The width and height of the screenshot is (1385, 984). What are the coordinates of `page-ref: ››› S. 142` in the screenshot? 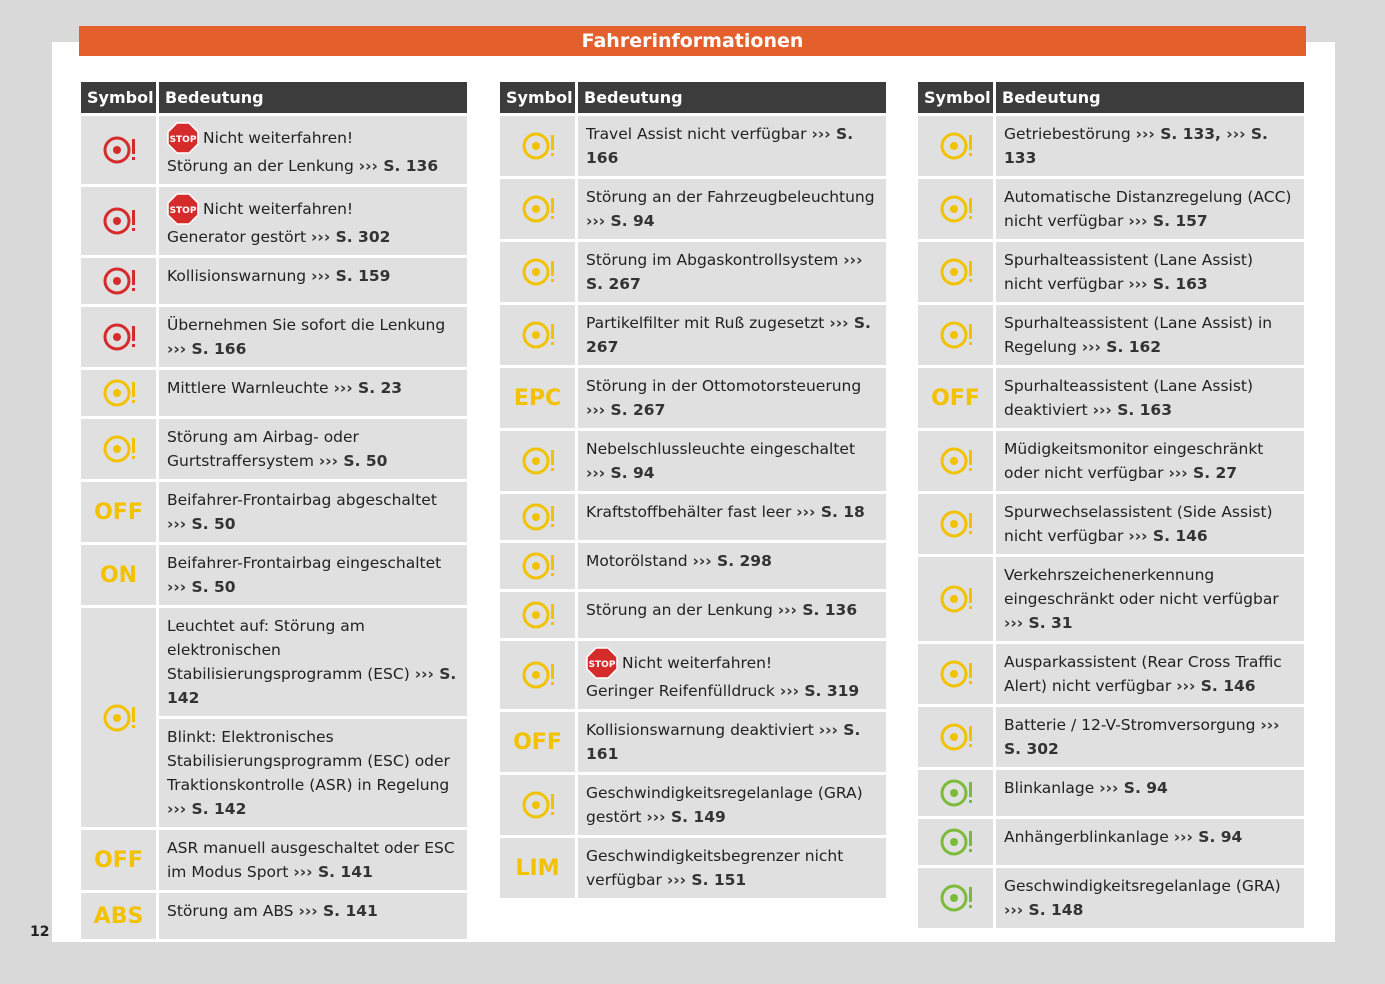 It's located at (312, 686).